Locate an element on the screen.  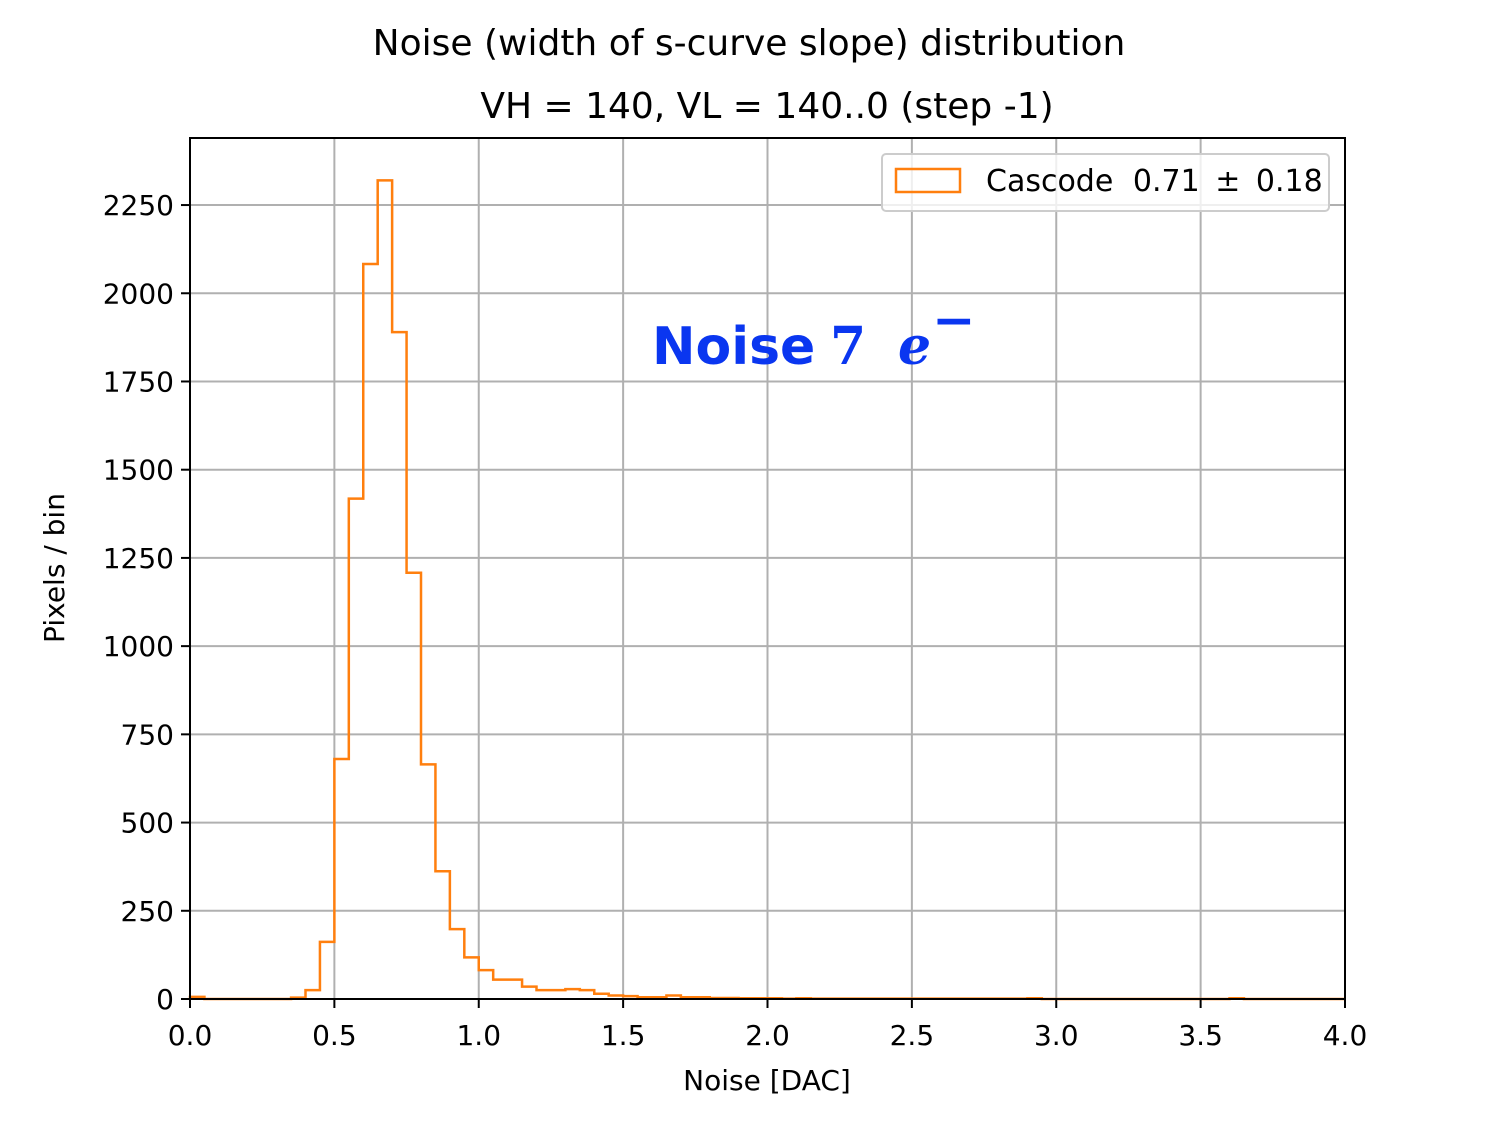
y-axis-label: Pixels / bin is located at coordinates (54, 568).